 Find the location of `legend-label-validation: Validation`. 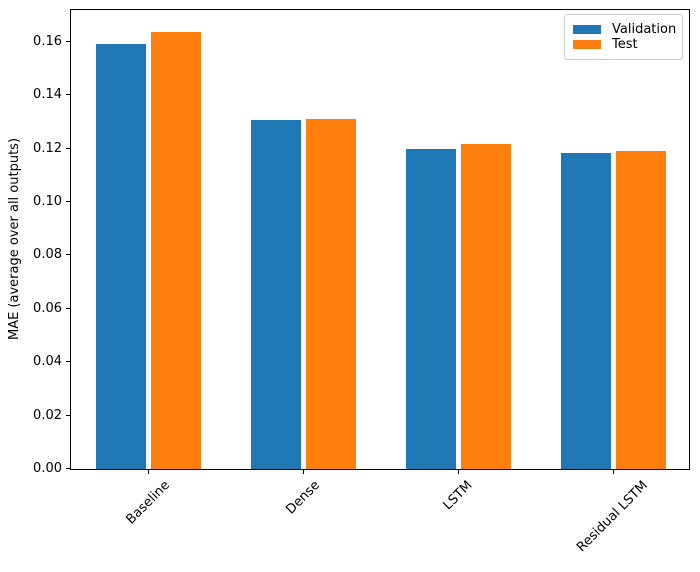

legend-label-validation: Validation is located at coordinates (644, 29).